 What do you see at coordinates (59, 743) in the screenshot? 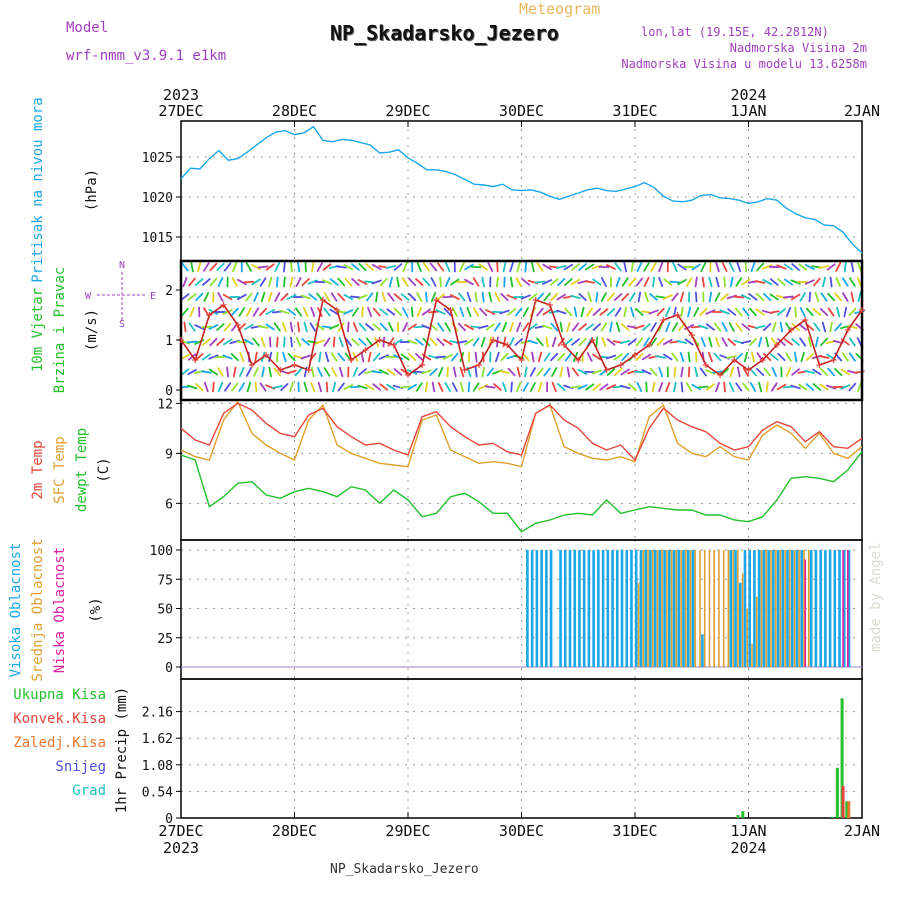
I see `precip-legend-entry: Zaledj.Kisa` at bounding box center [59, 743].